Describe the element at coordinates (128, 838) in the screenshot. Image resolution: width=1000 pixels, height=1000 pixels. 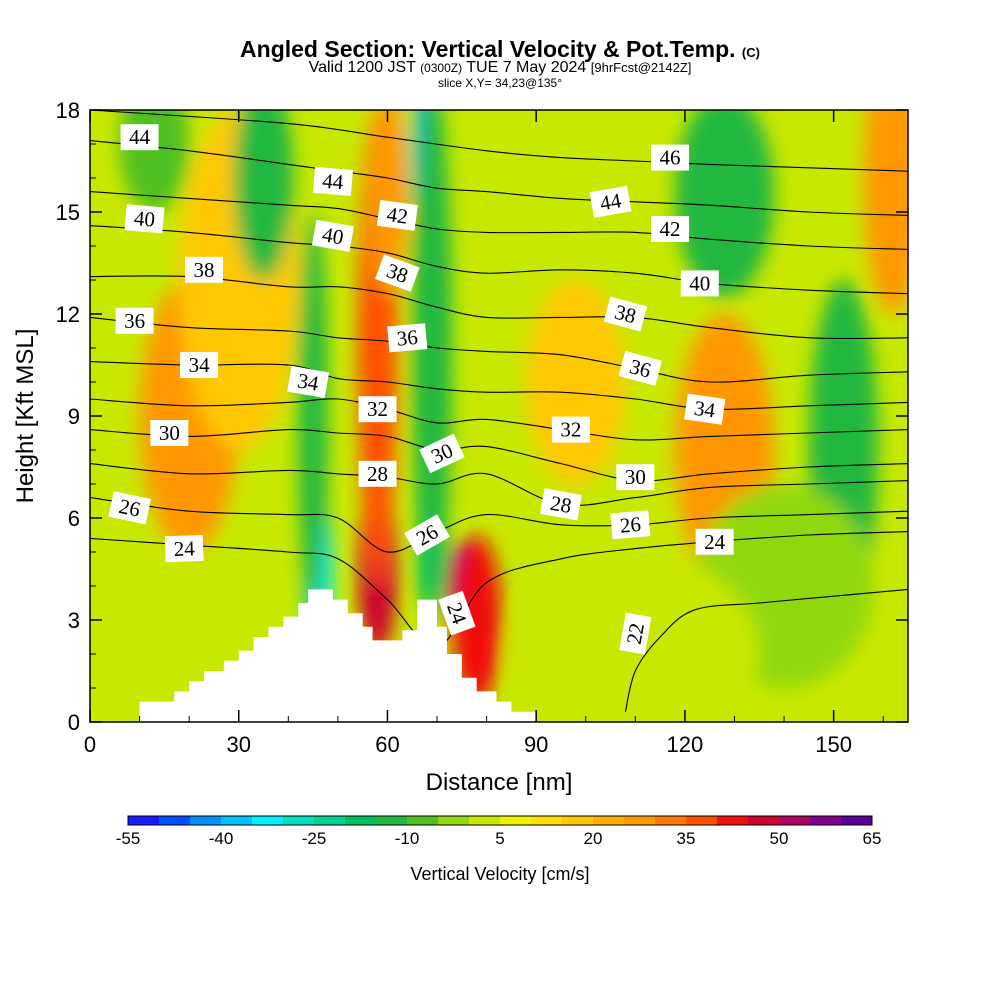
I see `colorbar-tick-label: -55` at that location.